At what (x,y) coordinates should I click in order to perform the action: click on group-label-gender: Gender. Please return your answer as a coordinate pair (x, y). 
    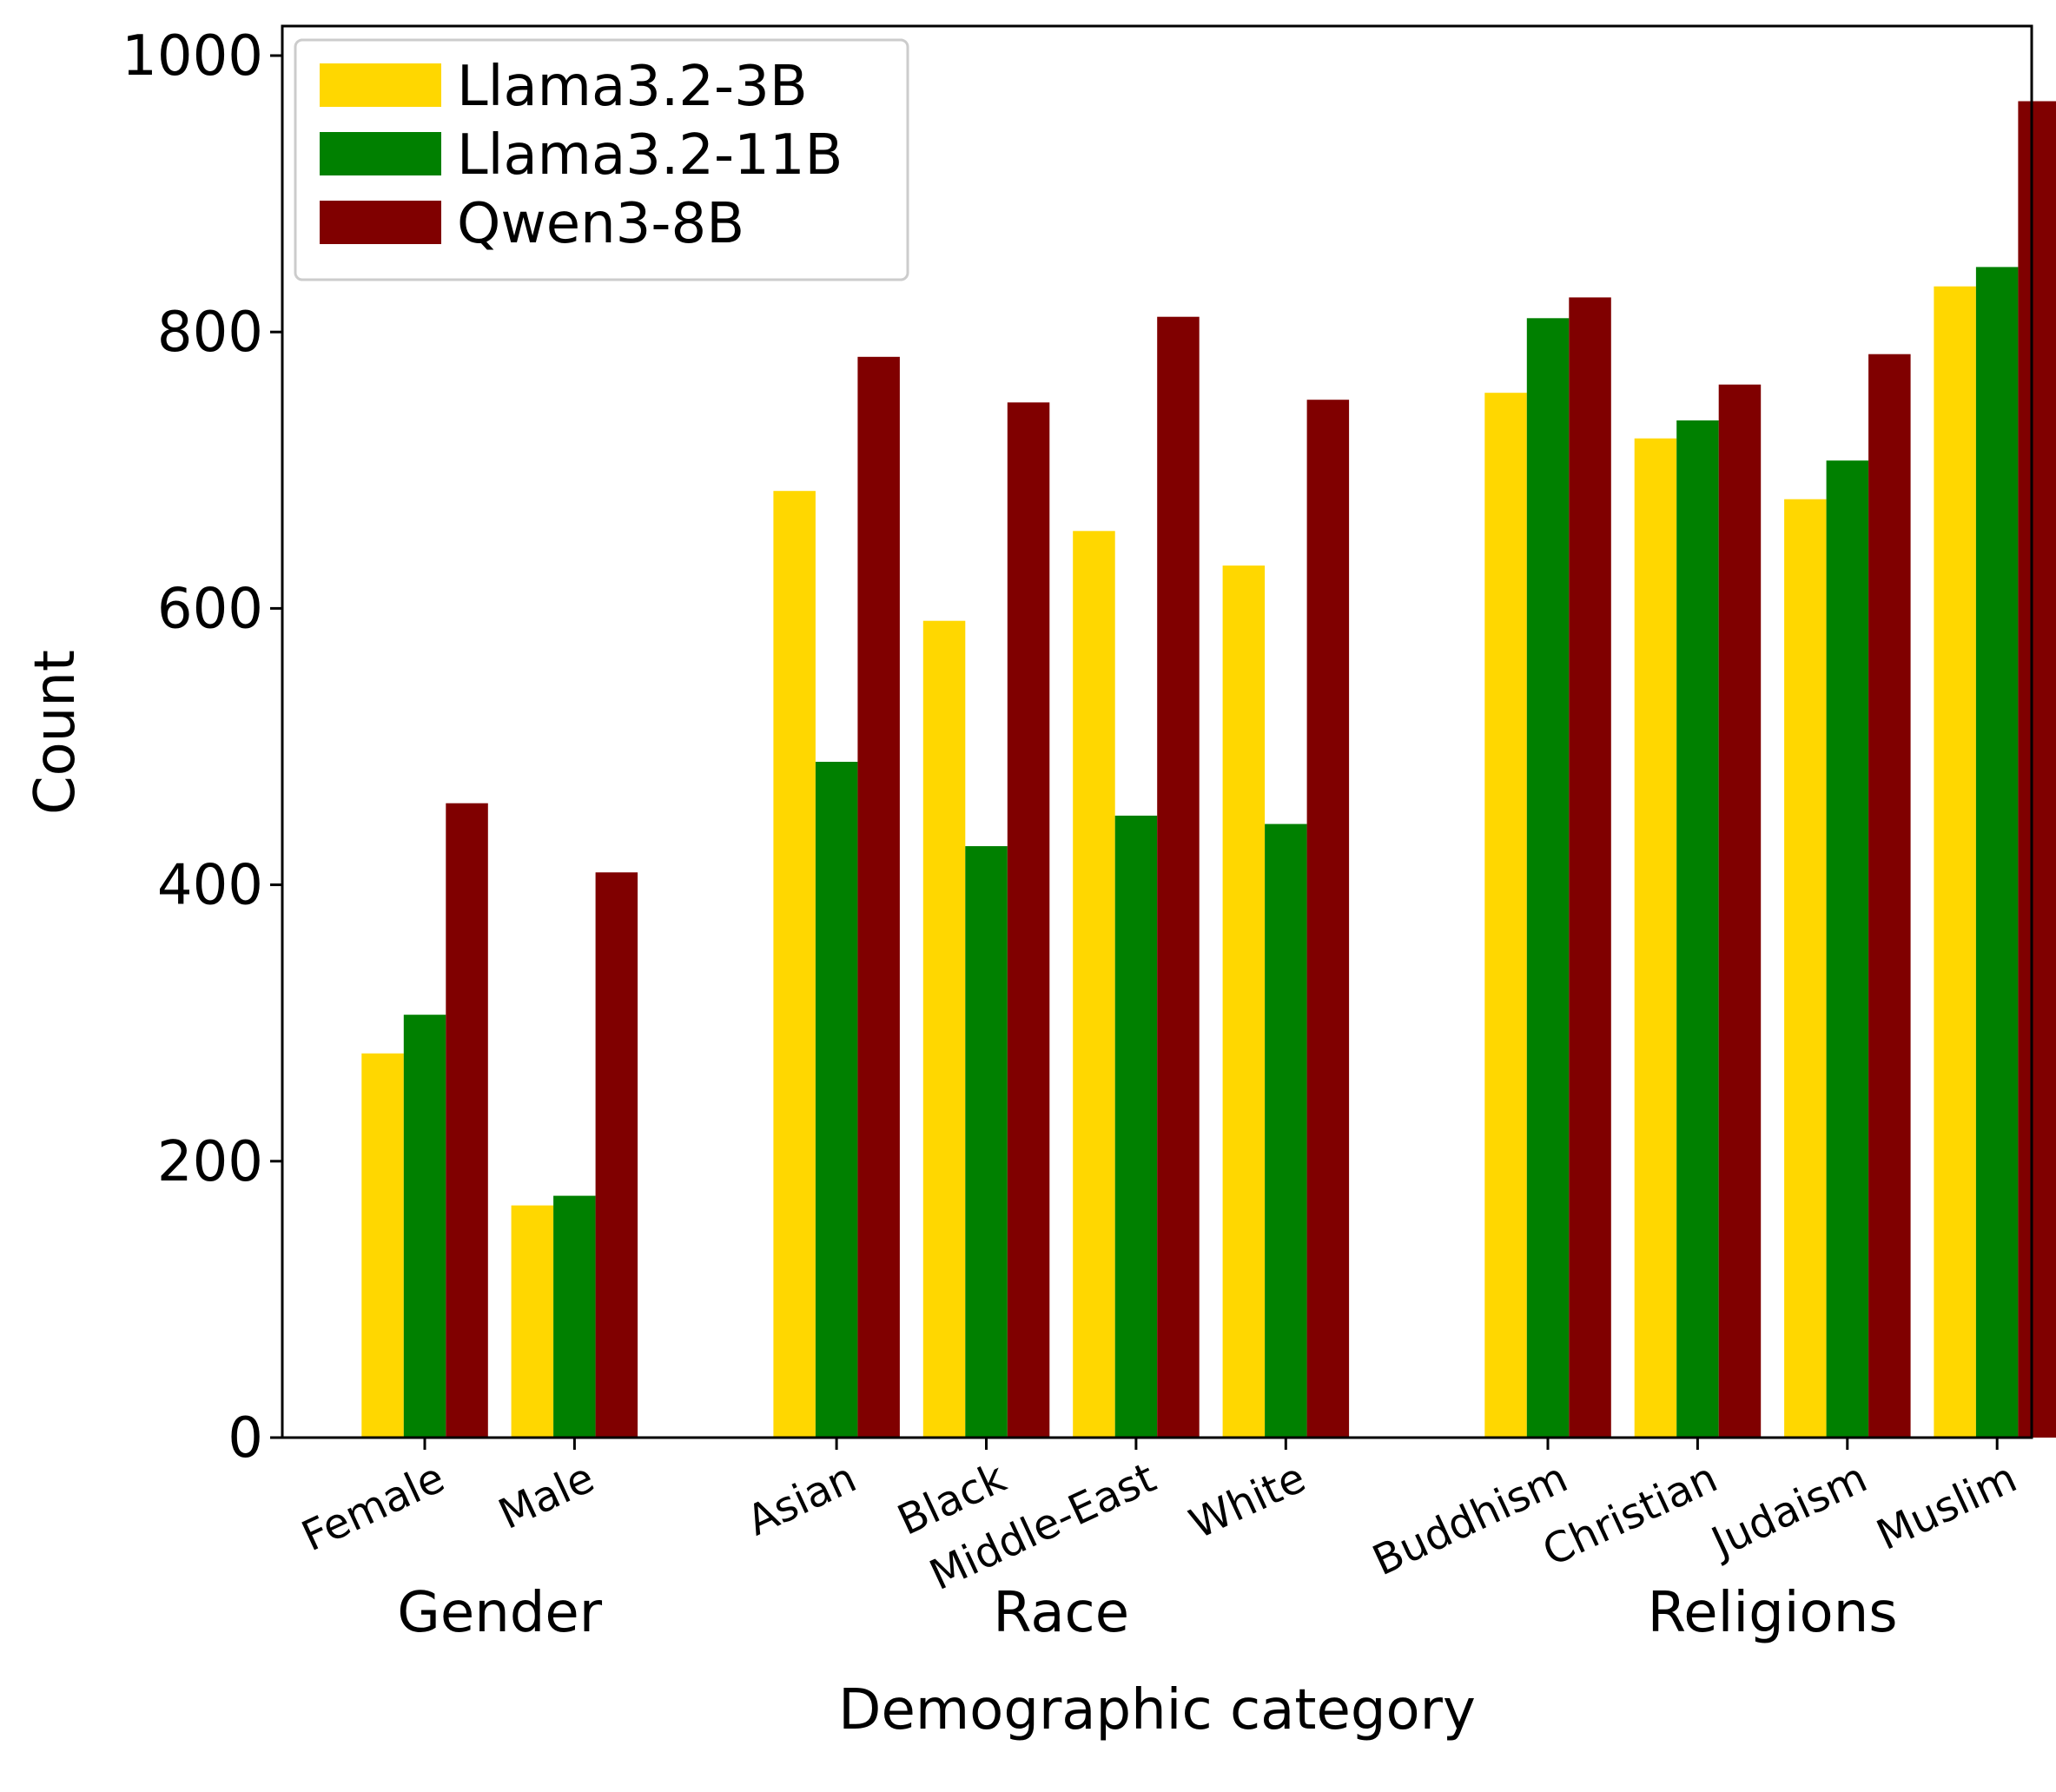
    Looking at the image, I should click on (500, 1613).